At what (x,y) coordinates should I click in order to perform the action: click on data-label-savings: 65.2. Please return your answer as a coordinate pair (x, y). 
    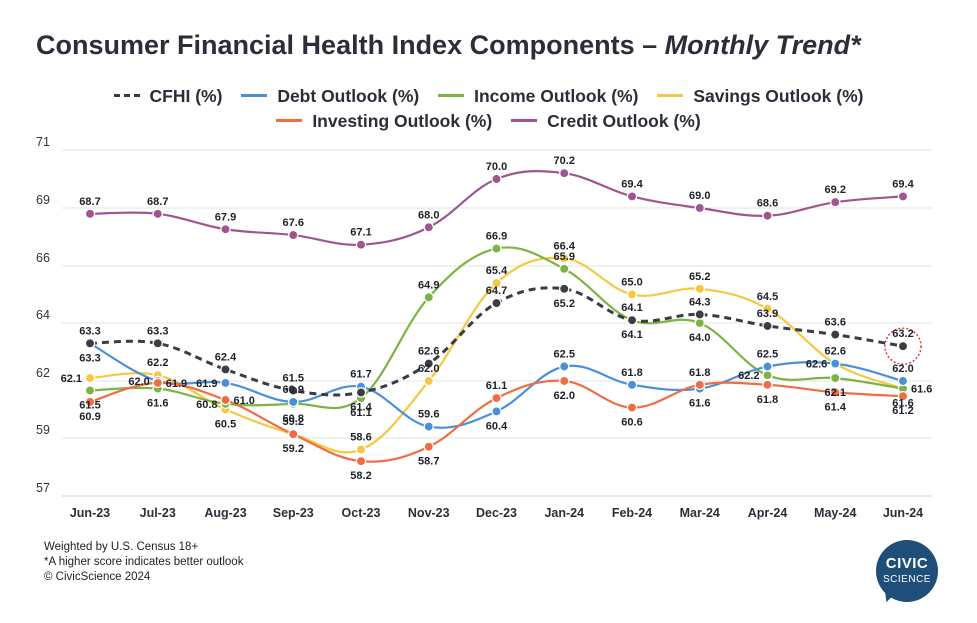
    Looking at the image, I should click on (699, 277).